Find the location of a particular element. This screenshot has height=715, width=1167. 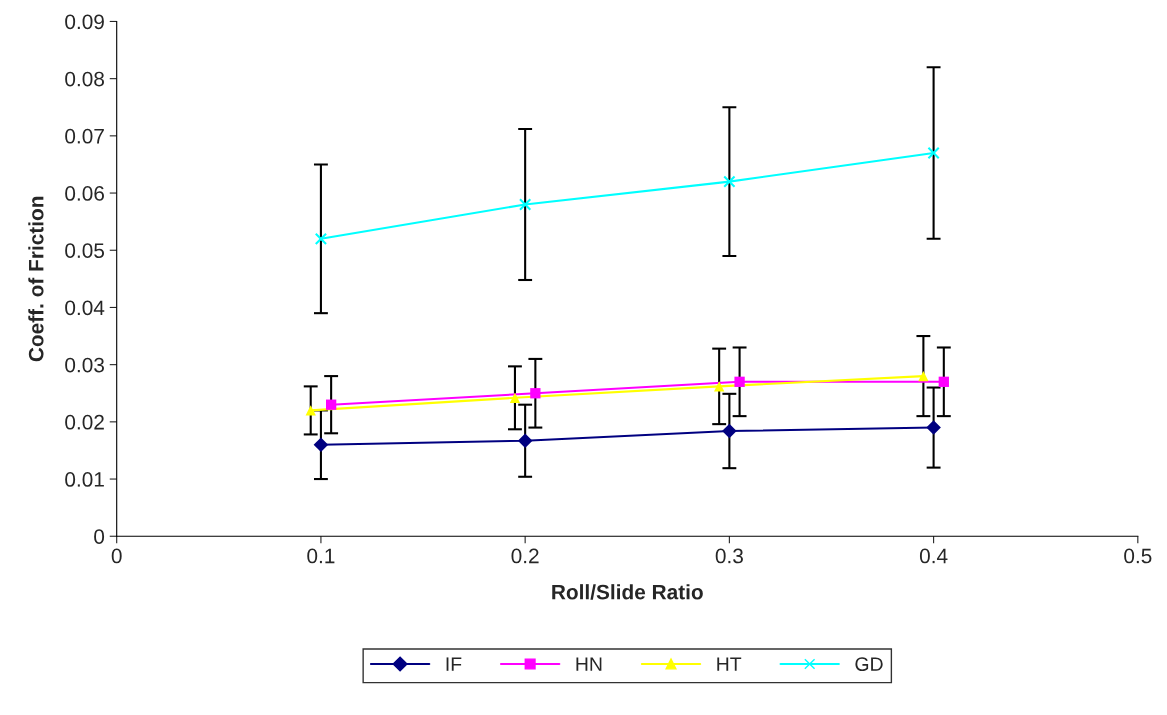

x-tick-label: 0.4 is located at coordinates (933, 556).